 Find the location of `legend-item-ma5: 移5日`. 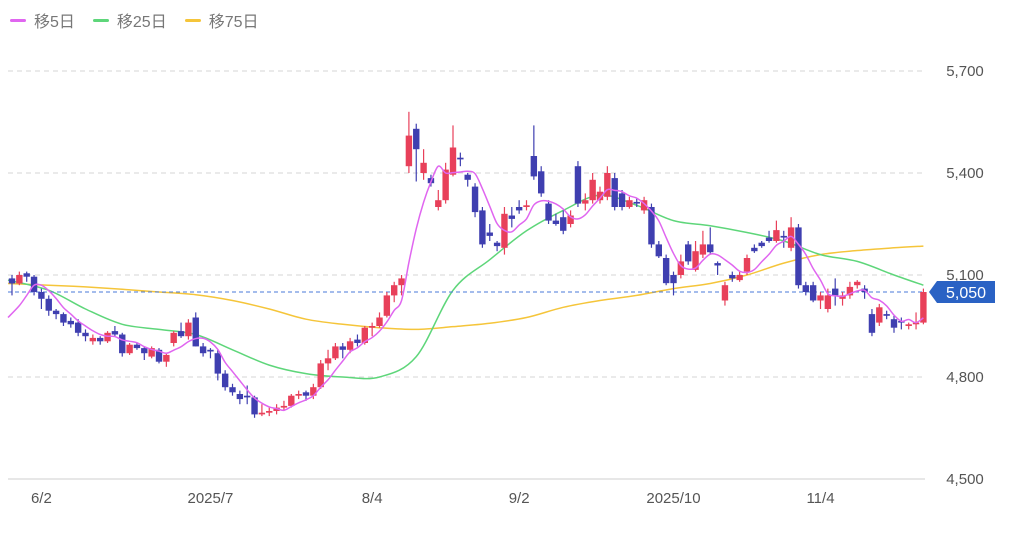

legend-item-ma5: 移5日 is located at coordinates (42, 20).